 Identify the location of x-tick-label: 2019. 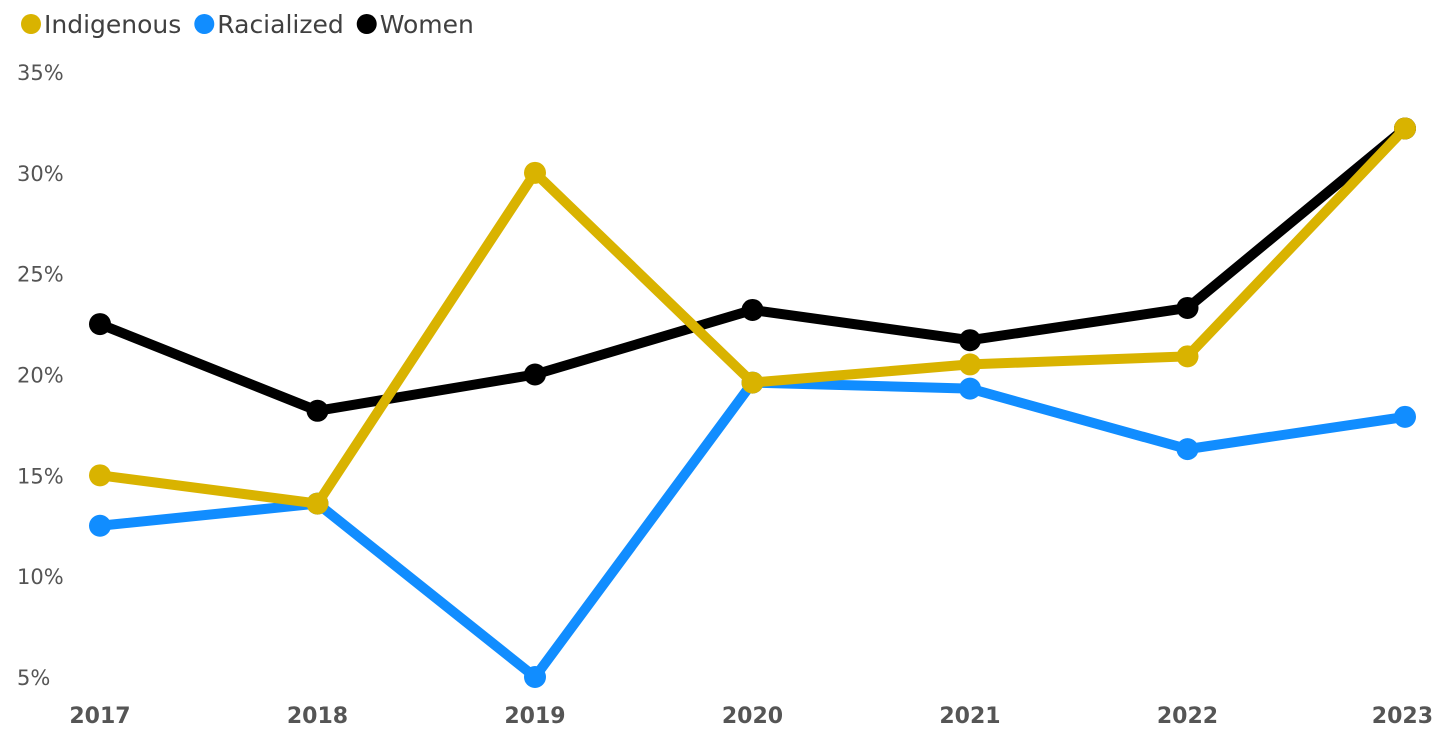
(534, 716).